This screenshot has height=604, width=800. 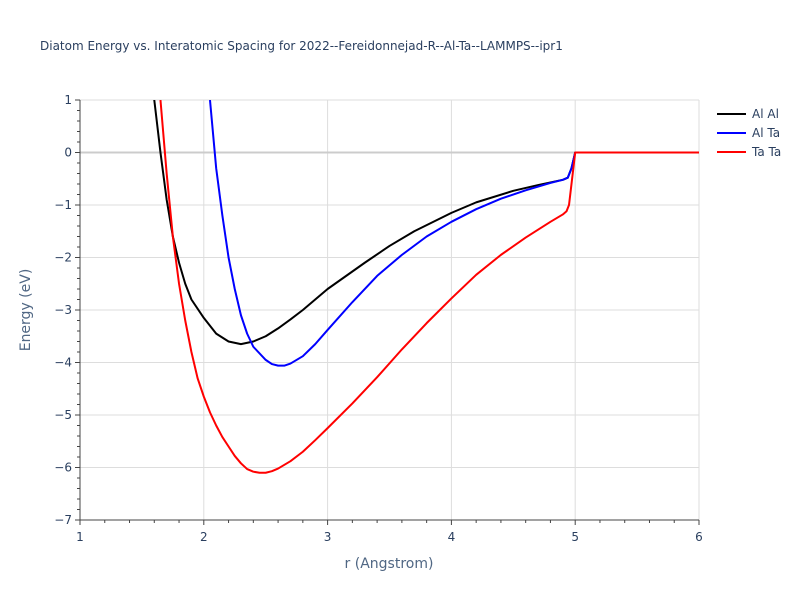 I want to click on y-tick-label: −6, so click(x=63, y=468).